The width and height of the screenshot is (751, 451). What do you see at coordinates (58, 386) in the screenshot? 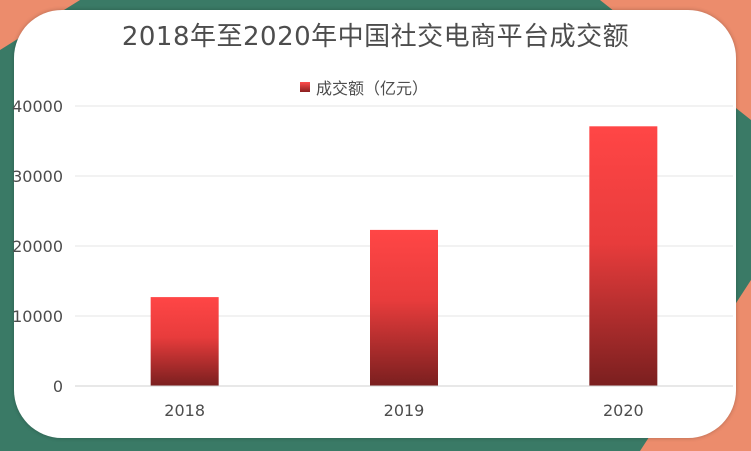
I see `y-tick-label: 0` at bounding box center [58, 386].